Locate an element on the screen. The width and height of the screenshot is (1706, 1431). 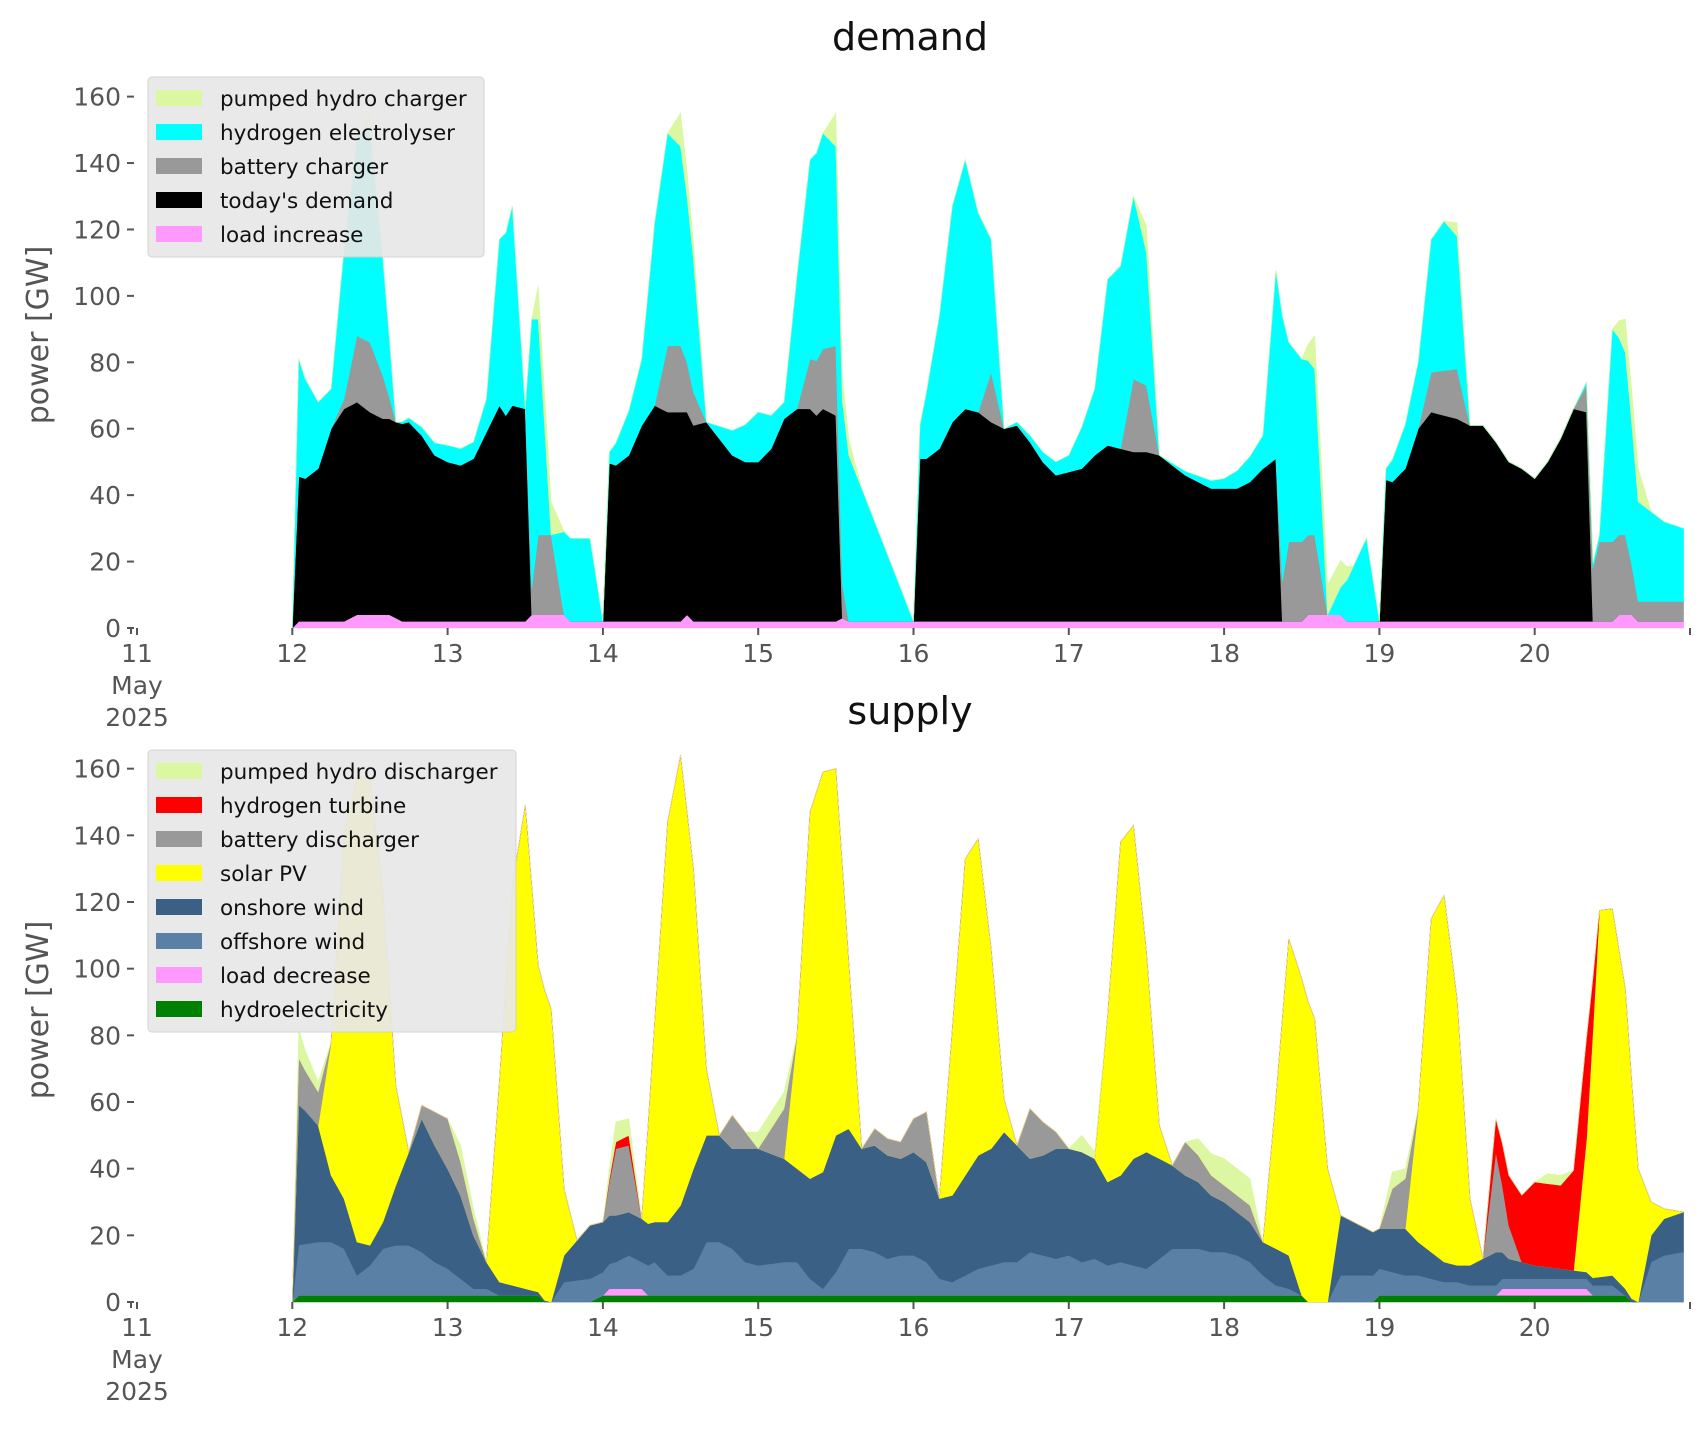
legend-swatch-pumped-hydro-charger is located at coordinates (179, 98).